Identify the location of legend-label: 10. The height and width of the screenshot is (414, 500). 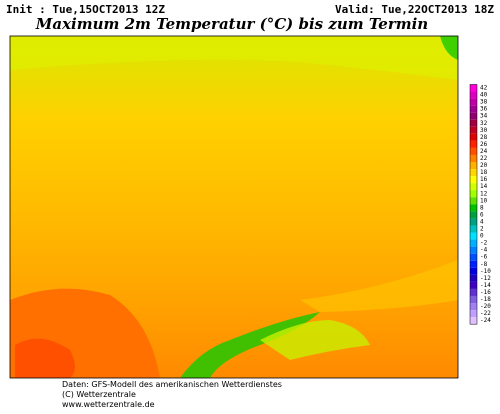
(484, 200).